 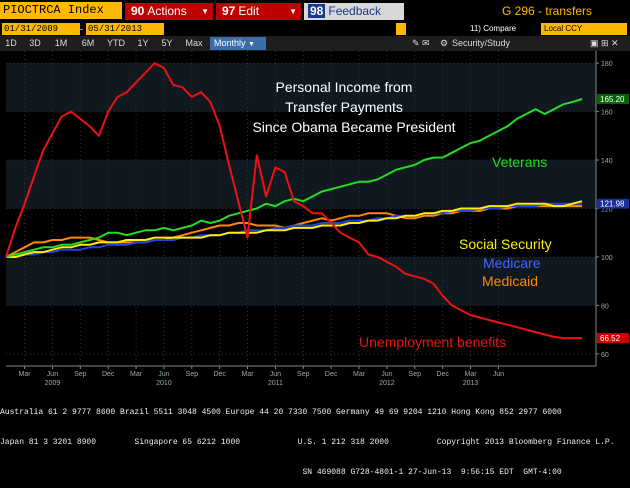 What do you see at coordinates (249, 11) in the screenshot?
I see `edit-label: Edit` at bounding box center [249, 11].